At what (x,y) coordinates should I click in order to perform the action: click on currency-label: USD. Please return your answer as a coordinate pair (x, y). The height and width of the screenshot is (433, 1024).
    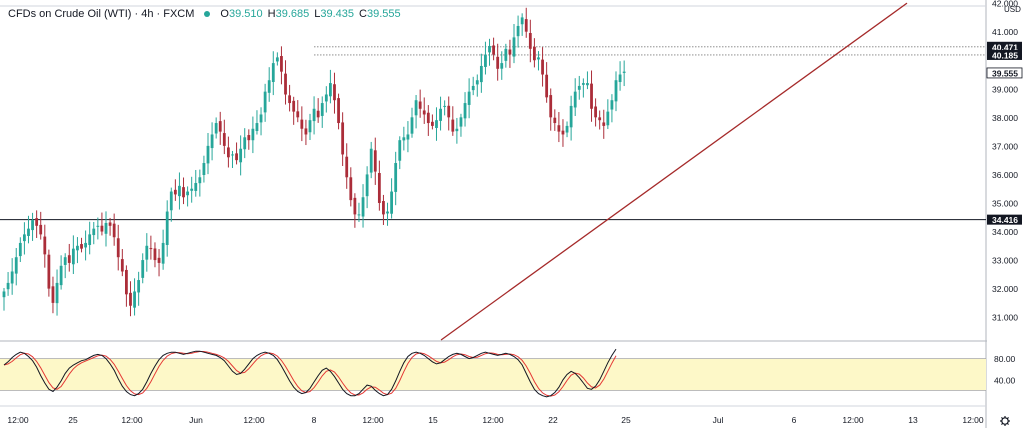
    Looking at the image, I should click on (1012, 9).